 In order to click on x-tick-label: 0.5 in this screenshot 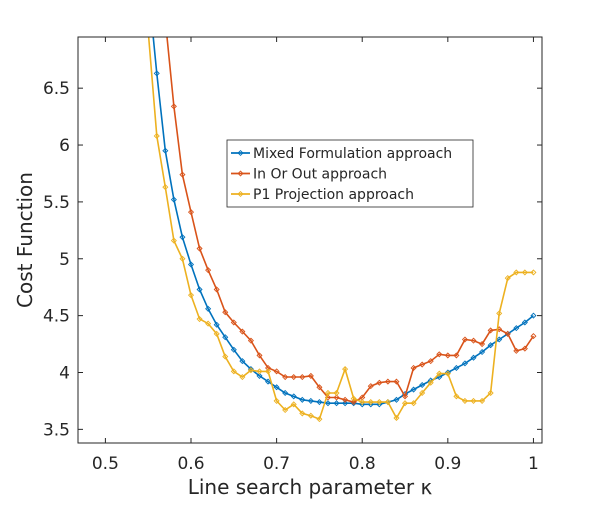, I will do `click(105, 464)`.